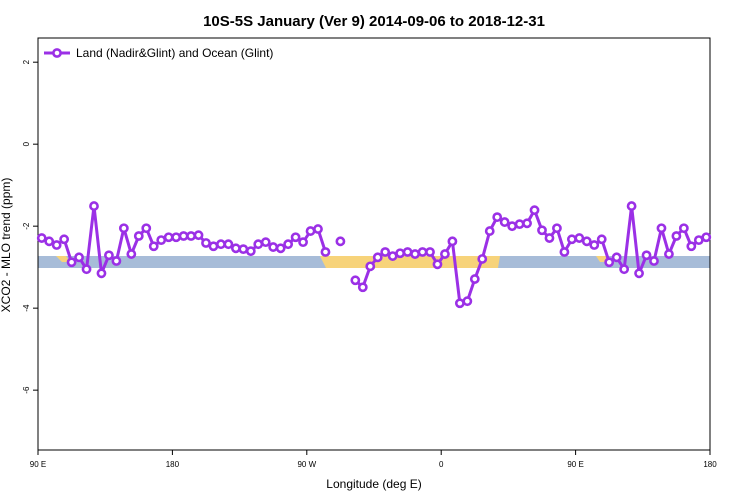  Describe the element at coordinates (26, 61) in the screenshot. I see `y-tick-label: 2` at that location.